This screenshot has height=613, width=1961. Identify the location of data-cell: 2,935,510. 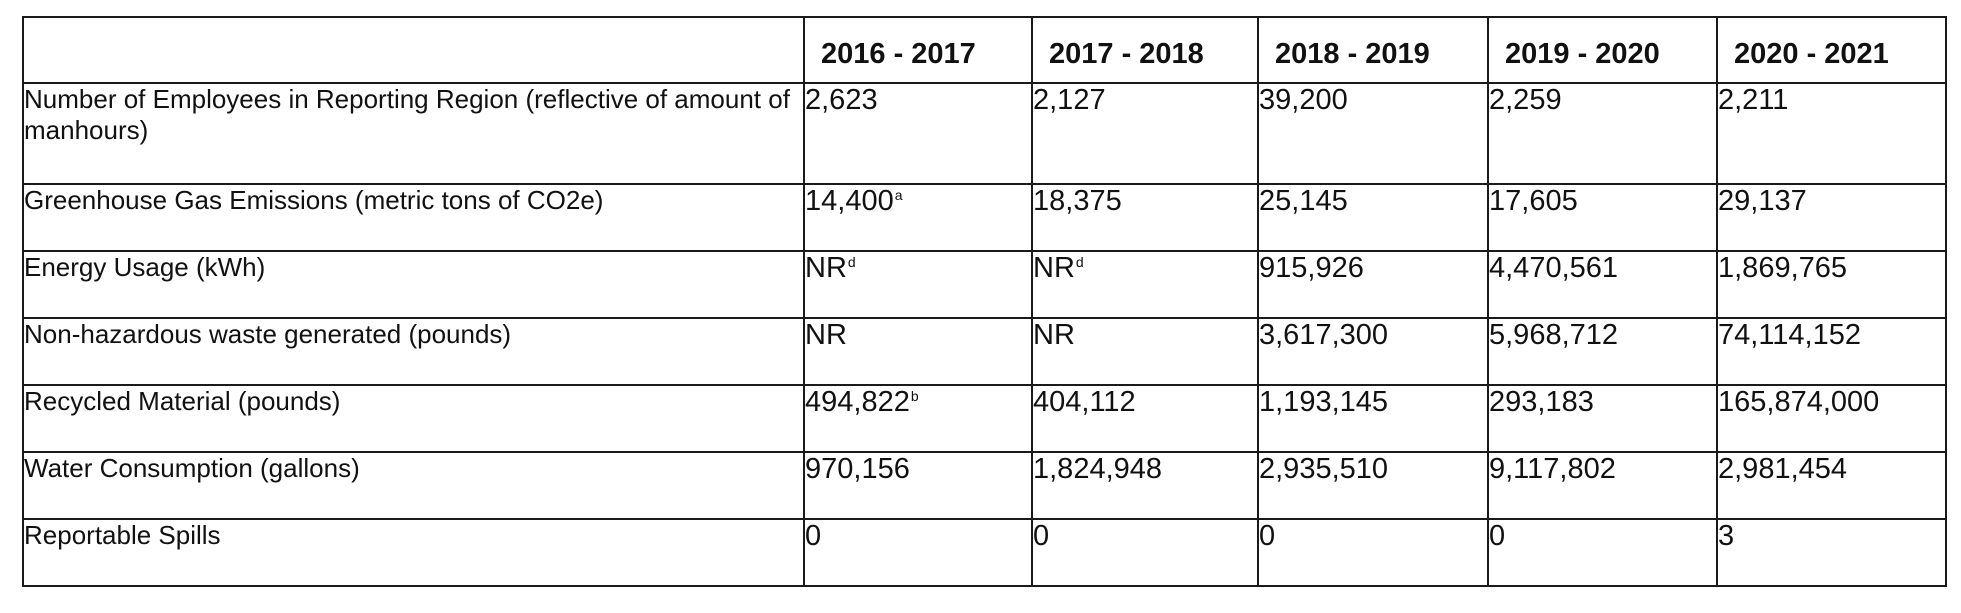
(1373, 485).